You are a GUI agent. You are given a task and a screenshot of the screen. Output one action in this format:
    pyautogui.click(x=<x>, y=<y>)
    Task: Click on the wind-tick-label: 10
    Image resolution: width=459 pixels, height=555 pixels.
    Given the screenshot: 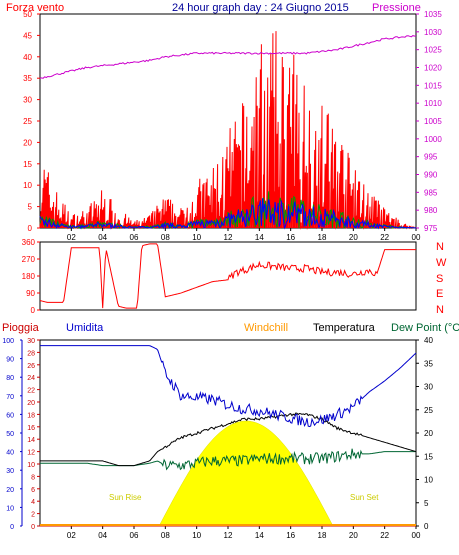 What is the action you would take?
    pyautogui.click(x=27, y=185)
    